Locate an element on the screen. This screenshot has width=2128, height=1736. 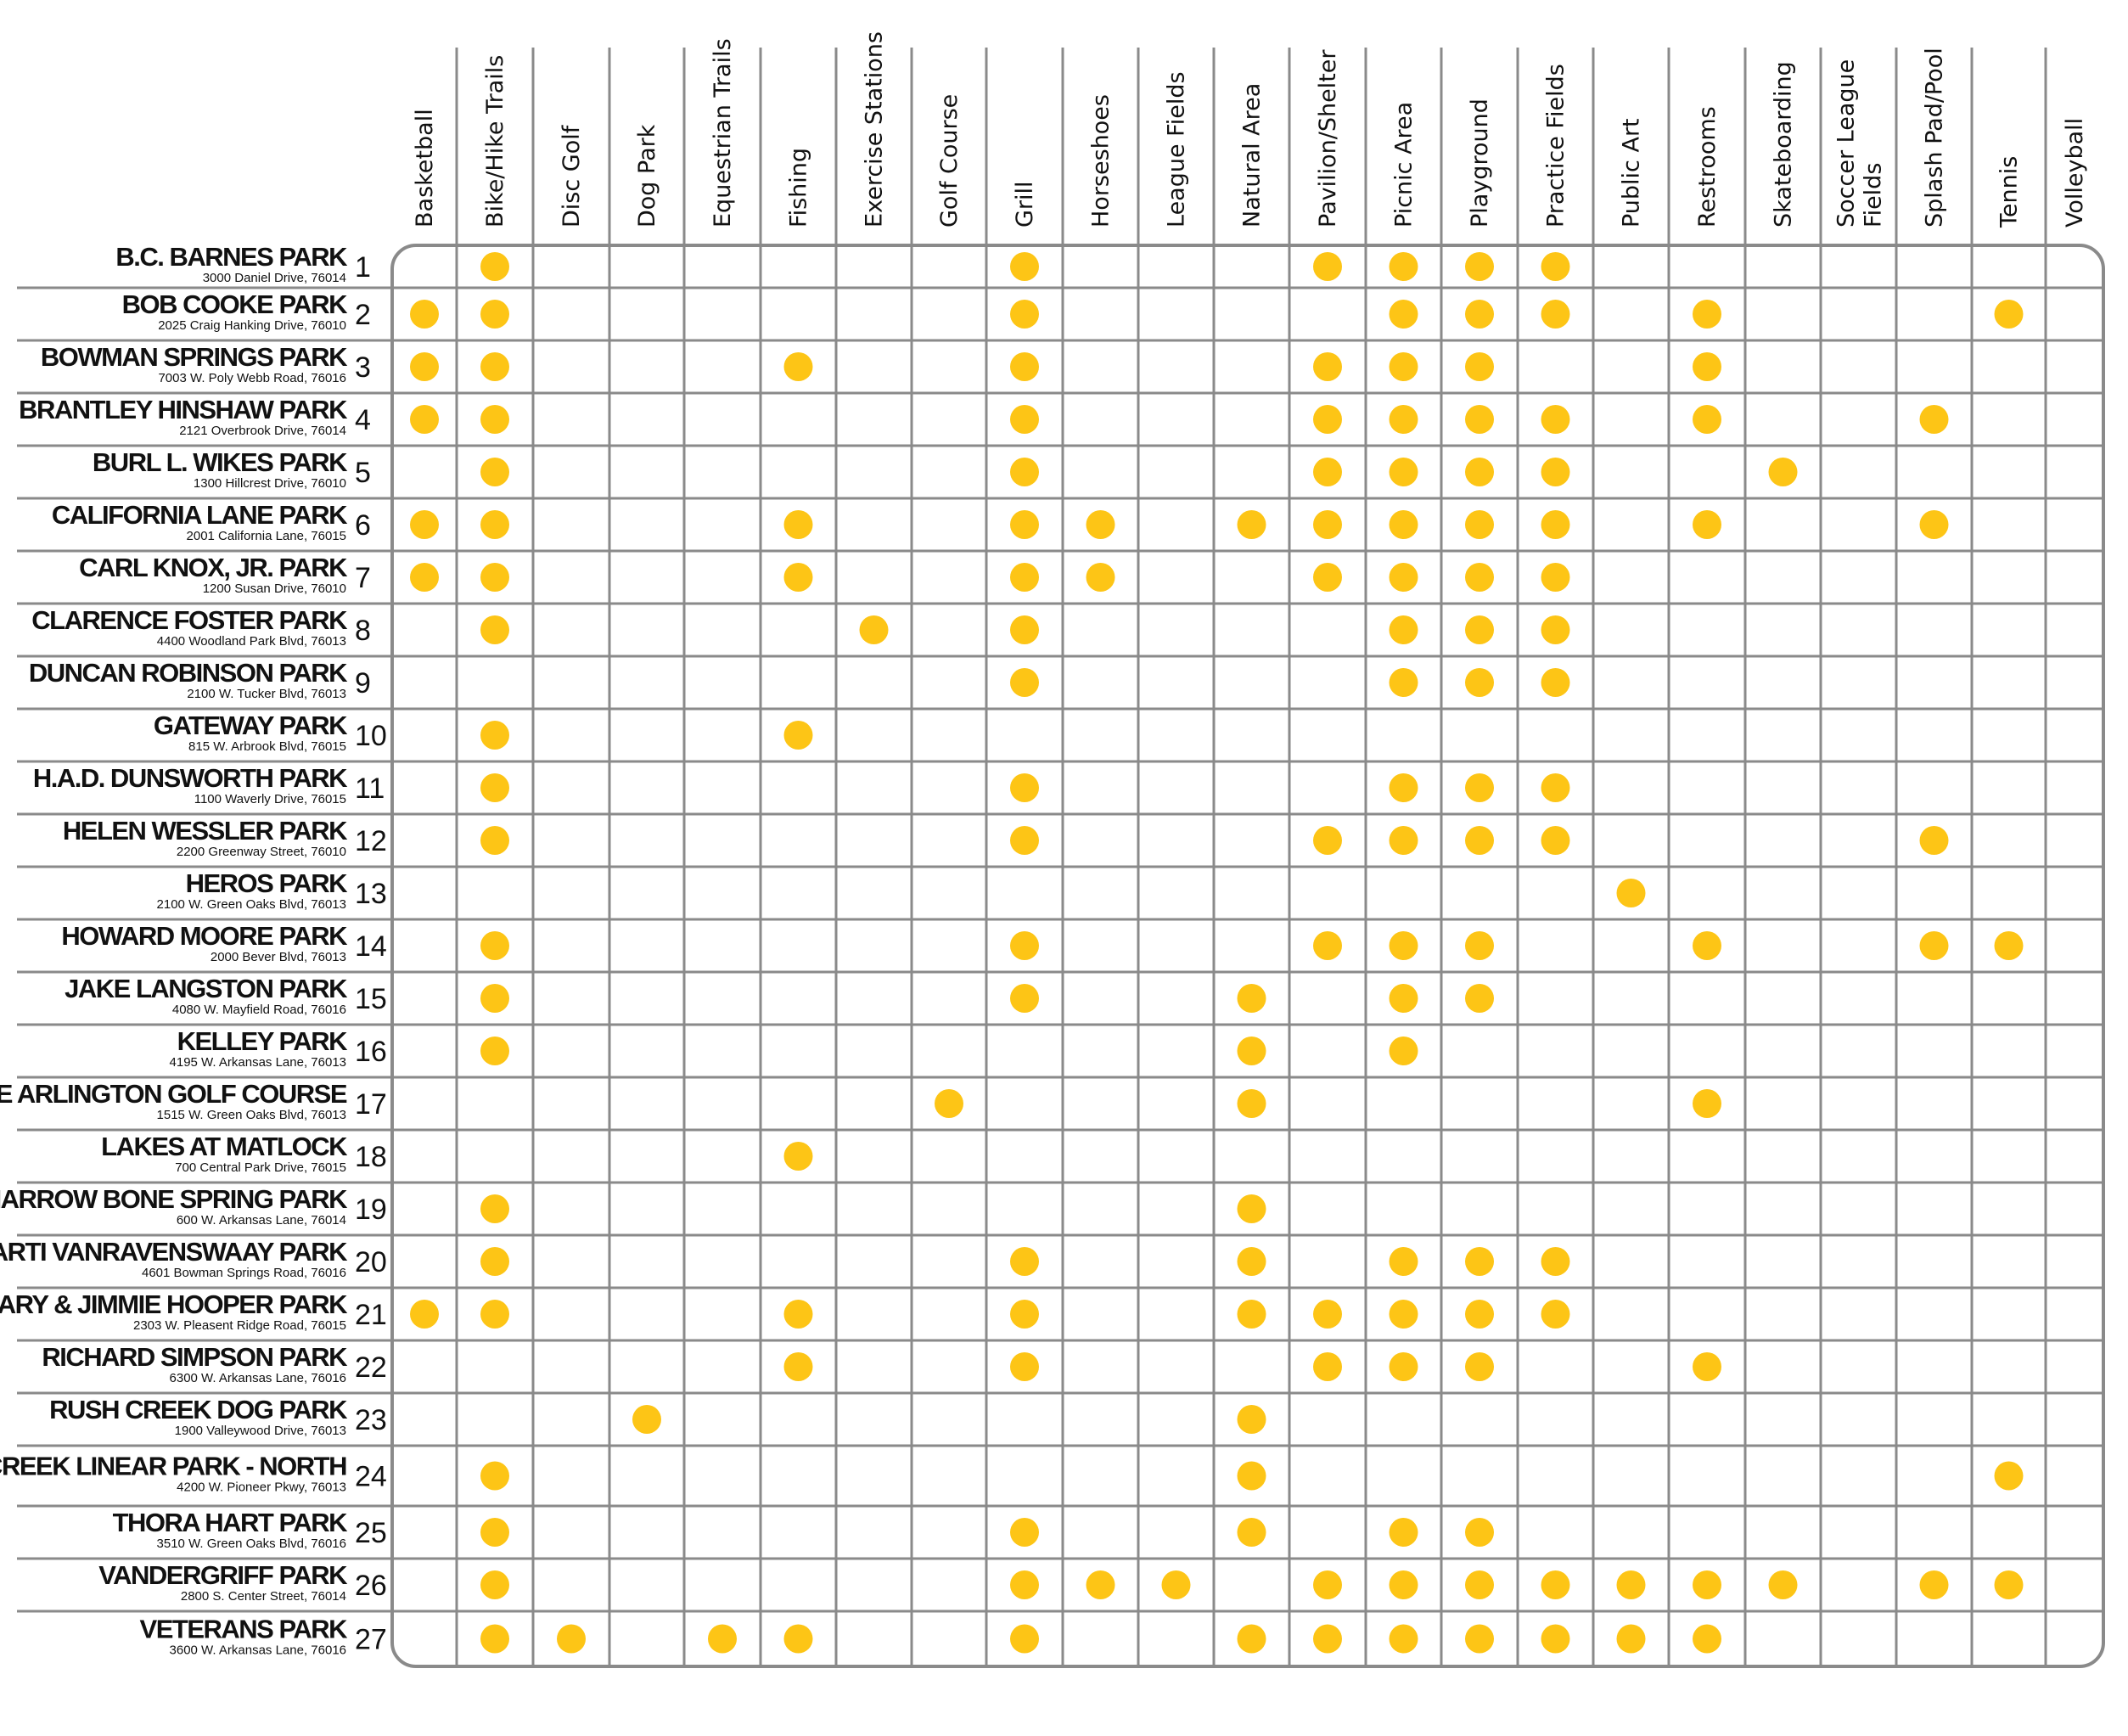
amenity-label: Splash Pad/Pool is located at coordinates (1935, 138).